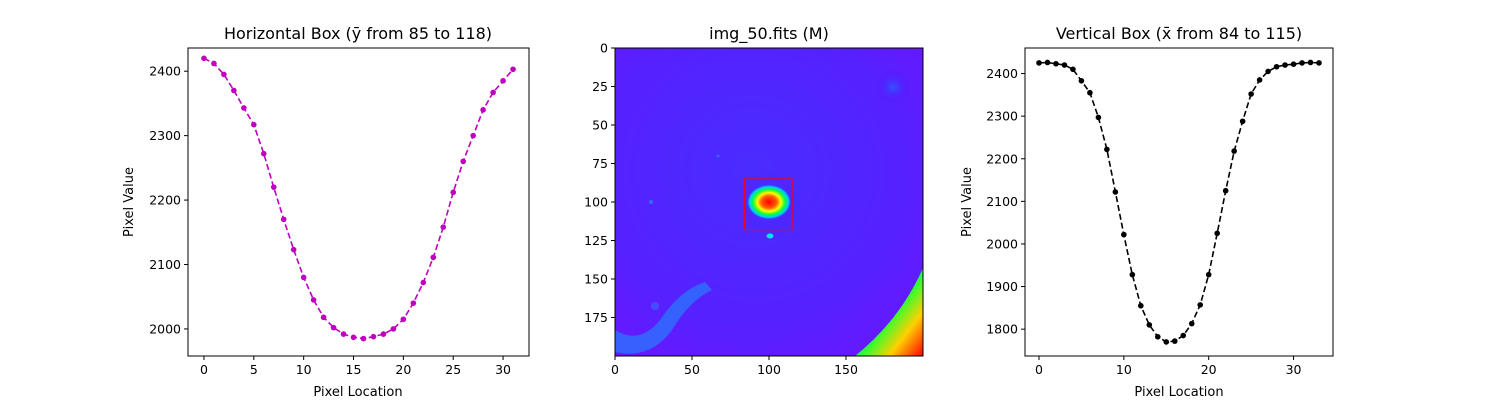  I want to click on x-tick-label: 150, so click(846, 369).